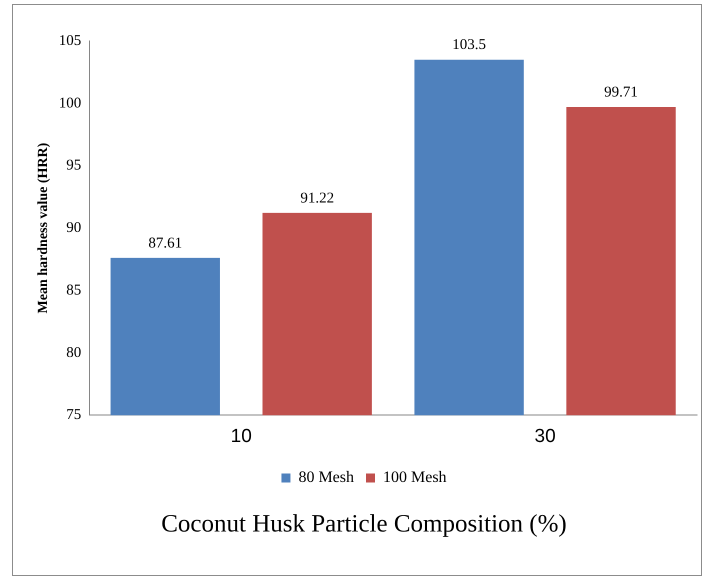 Image resolution: width=704 pixels, height=579 pixels. Describe the element at coordinates (545, 436) in the screenshot. I see `x-tick-label: 30` at that location.